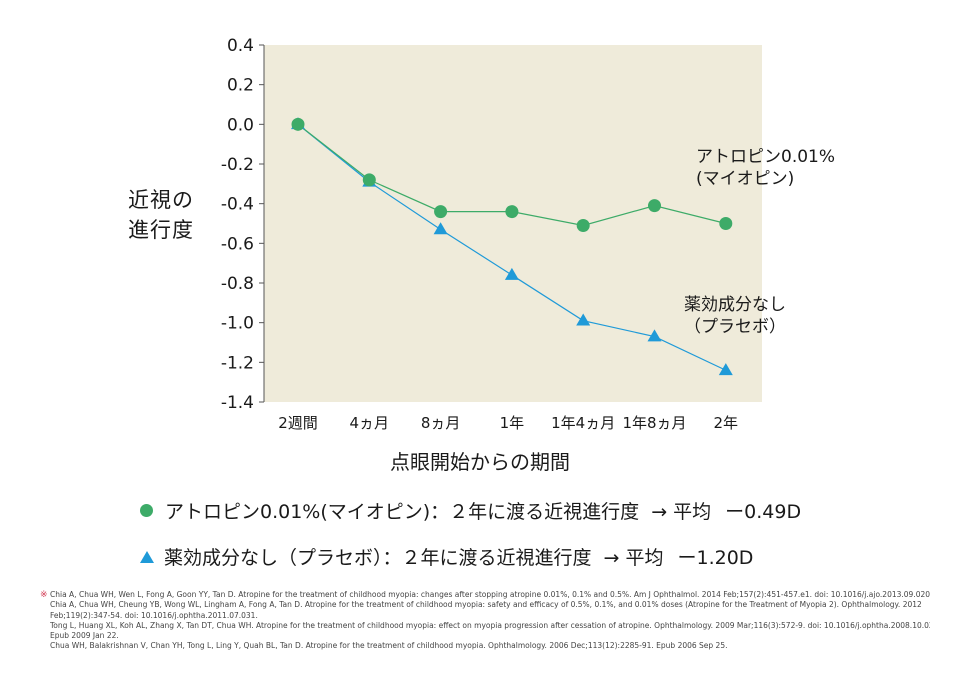 The width and height of the screenshot is (960, 677). I want to click on note-mark: ※, so click(44, 595).